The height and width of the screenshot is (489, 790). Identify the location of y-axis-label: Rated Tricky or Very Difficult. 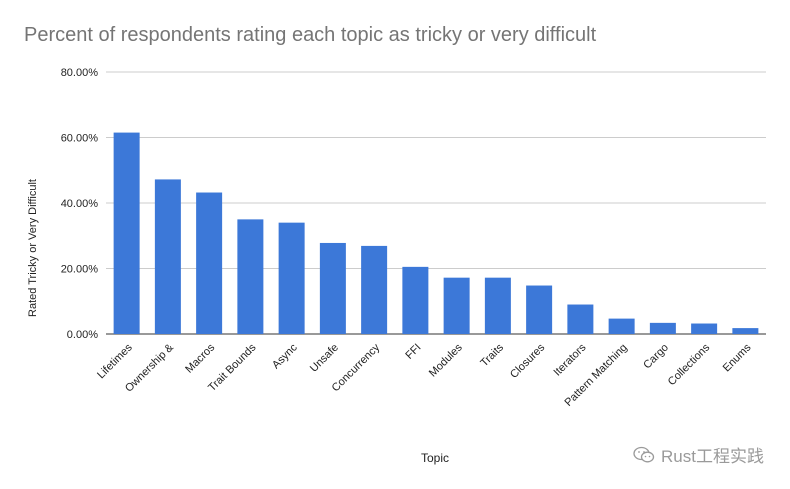
(33, 248).